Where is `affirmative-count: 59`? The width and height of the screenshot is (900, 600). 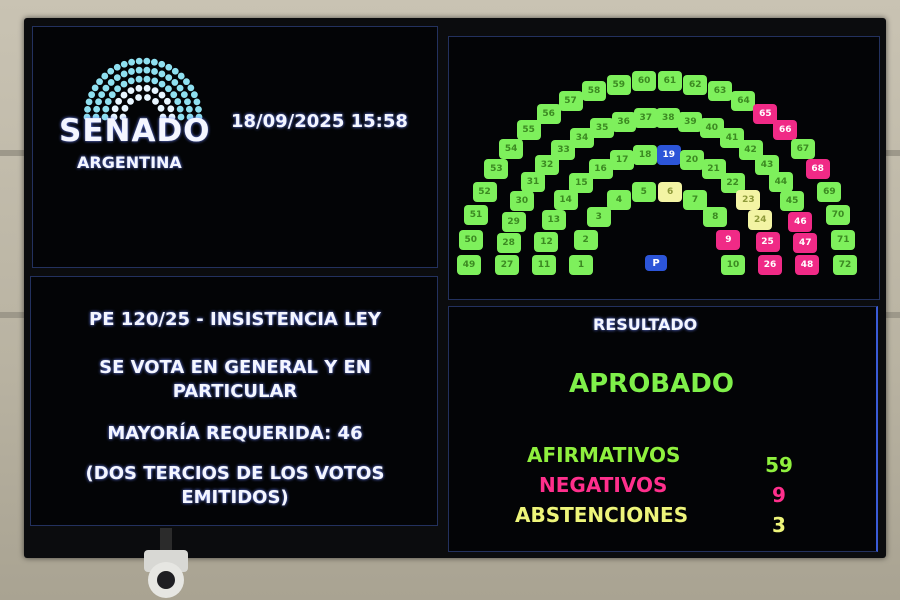 affirmative-count: 59 is located at coordinates (779, 465).